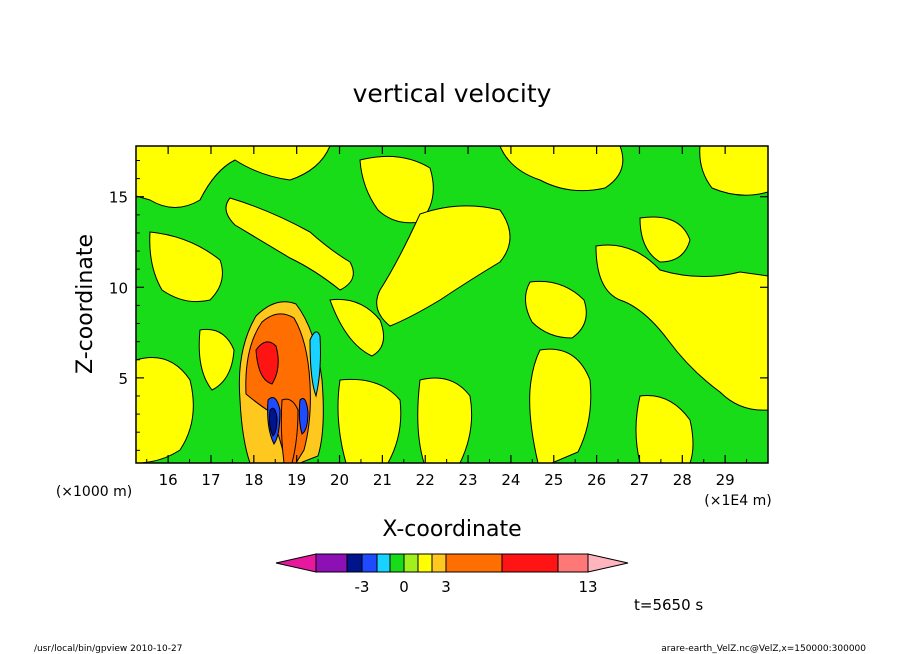 The width and height of the screenshot is (904, 654). What do you see at coordinates (763, 649) in the screenshot?
I see `footer-right: arare-earth_VelZ.nc@VelZ,x=150000:300000` at bounding box center [763, 649].